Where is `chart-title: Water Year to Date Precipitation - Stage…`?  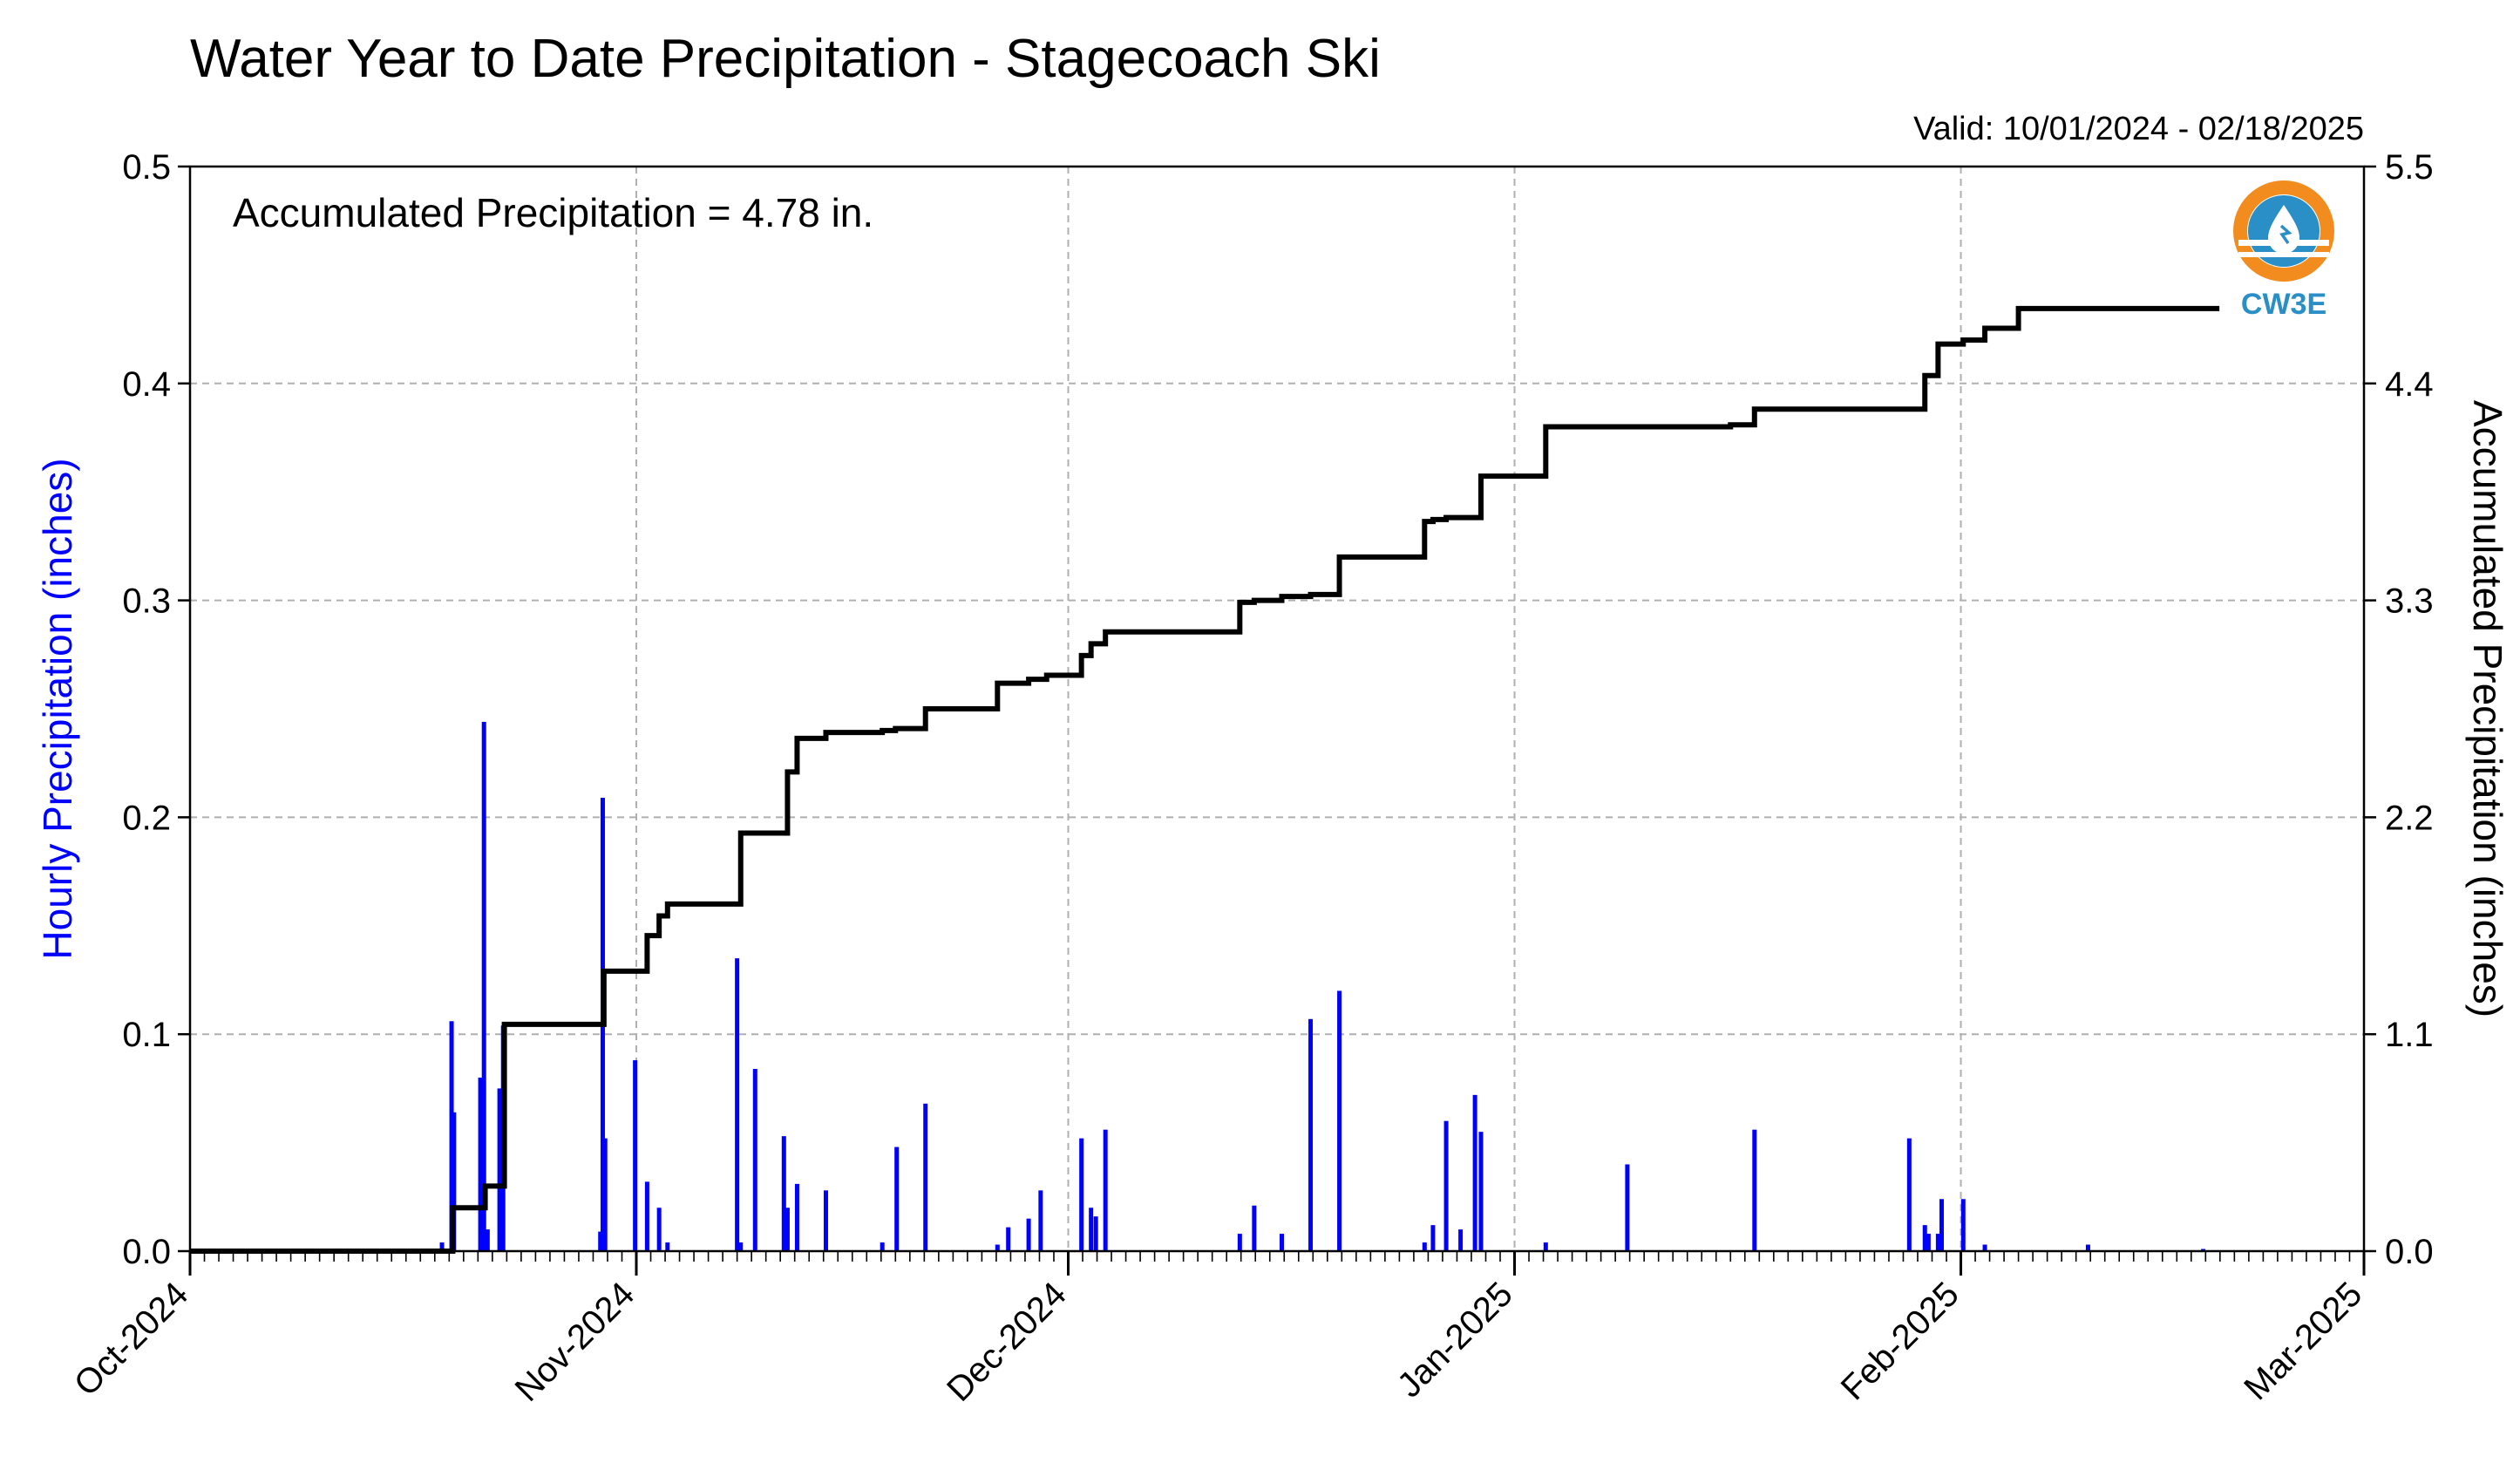 chart-title: Water Year to Date Precipitation - Stage… is located at coordinates (785, 59).